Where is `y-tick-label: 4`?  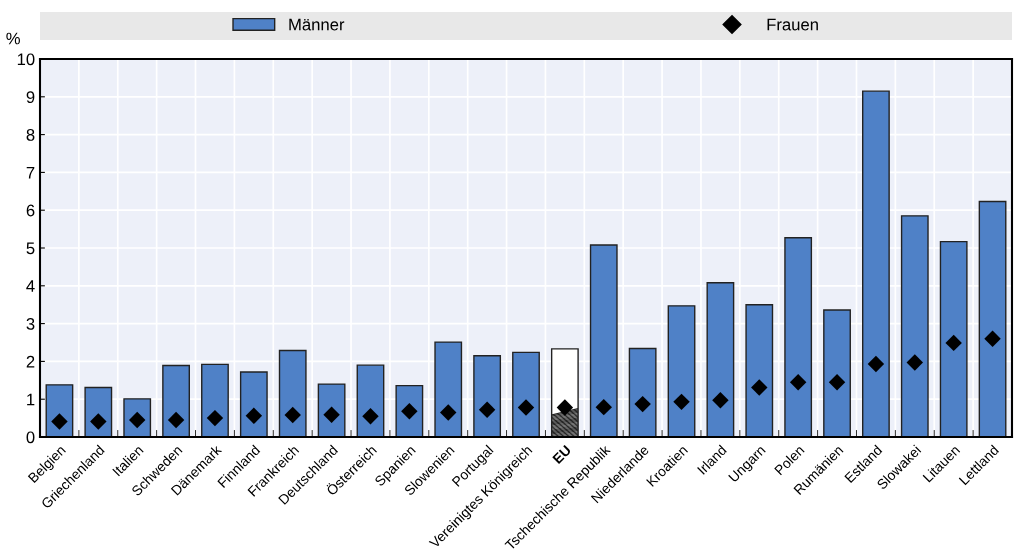 y-tick-label: 4 is located at coordinates (30, 286).